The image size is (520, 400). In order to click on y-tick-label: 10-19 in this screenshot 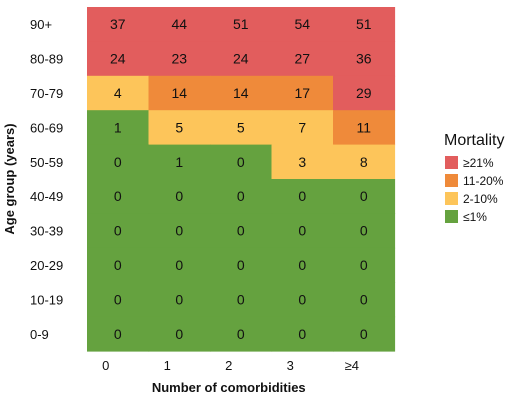, I will do `click(46, 299)`.